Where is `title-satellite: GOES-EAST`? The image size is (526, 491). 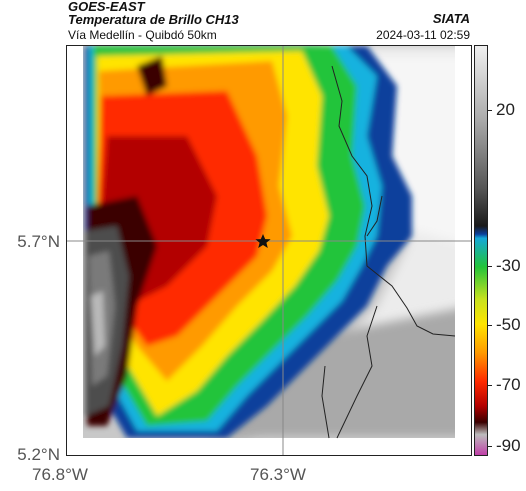 title-satellite: GOES-EAST is located at coordinates (106, 7).